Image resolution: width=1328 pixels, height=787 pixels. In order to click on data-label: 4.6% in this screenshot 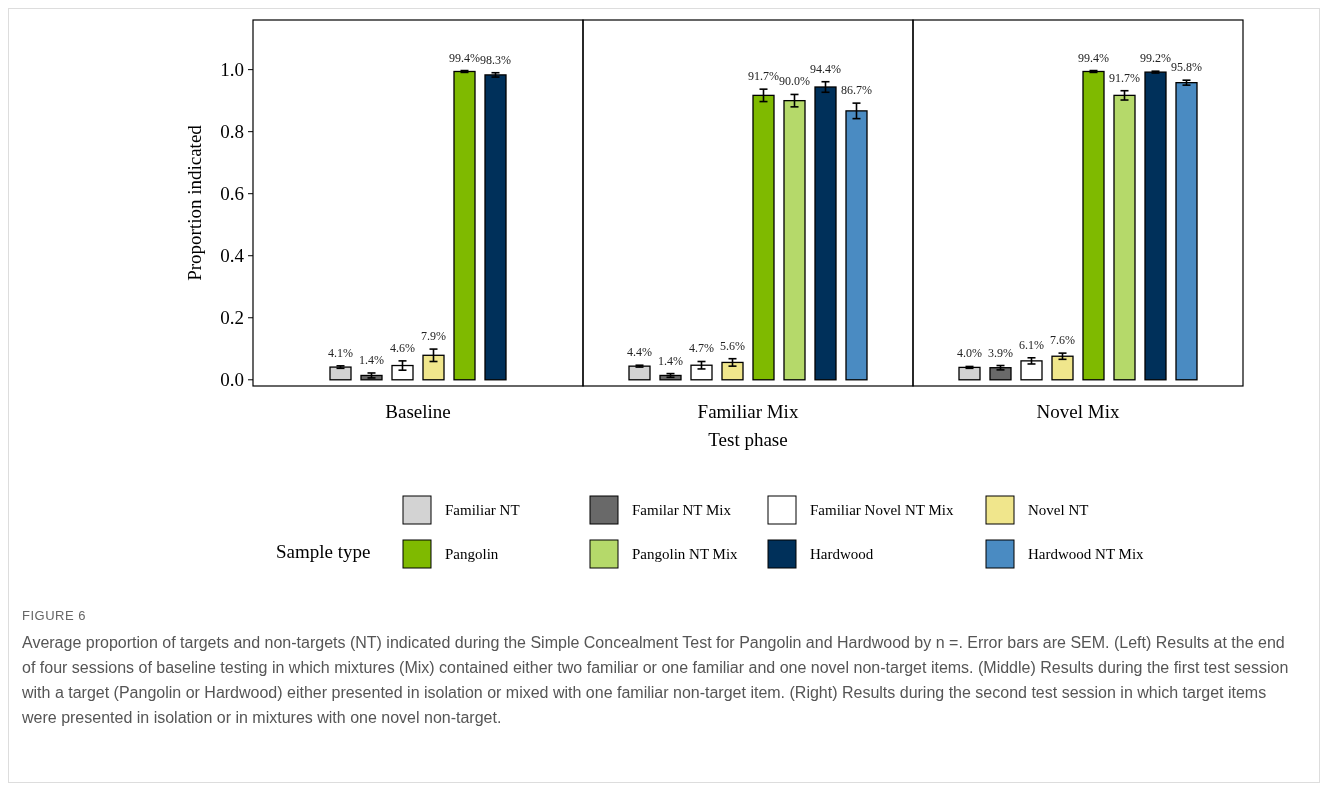, I will do `click(402, 347)`.